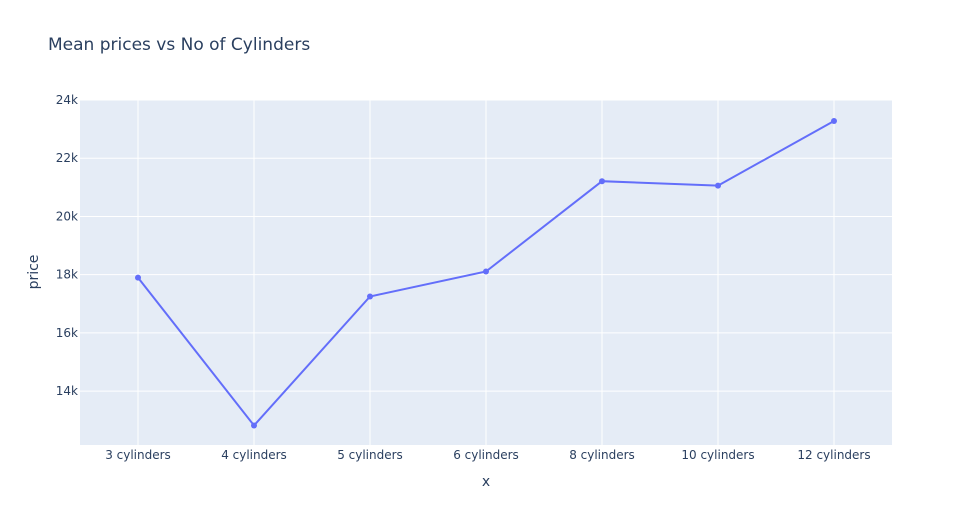 The height and width of the screenshot is (525, 971). I want to click on y-tick-label: 18k, so click(67, 275).